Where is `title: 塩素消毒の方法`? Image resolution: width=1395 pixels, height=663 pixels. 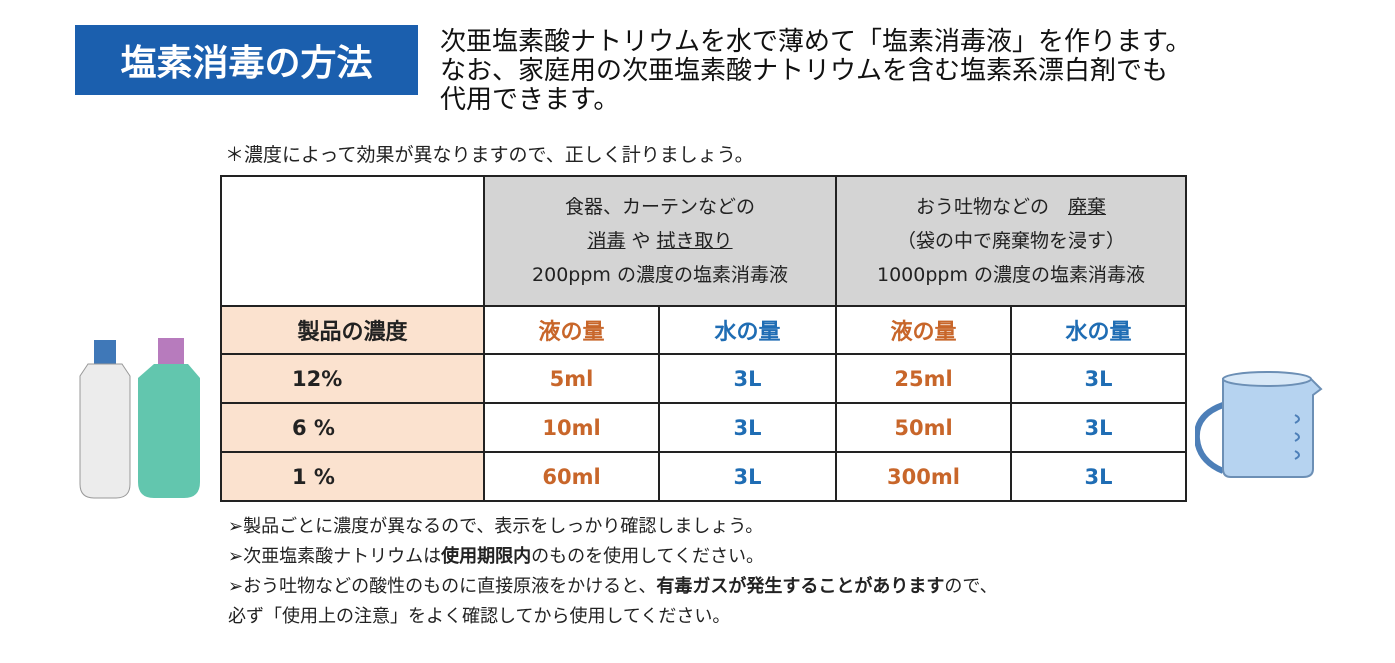
title: 塩素消毒の方法 is located at coordinates (246, 60).